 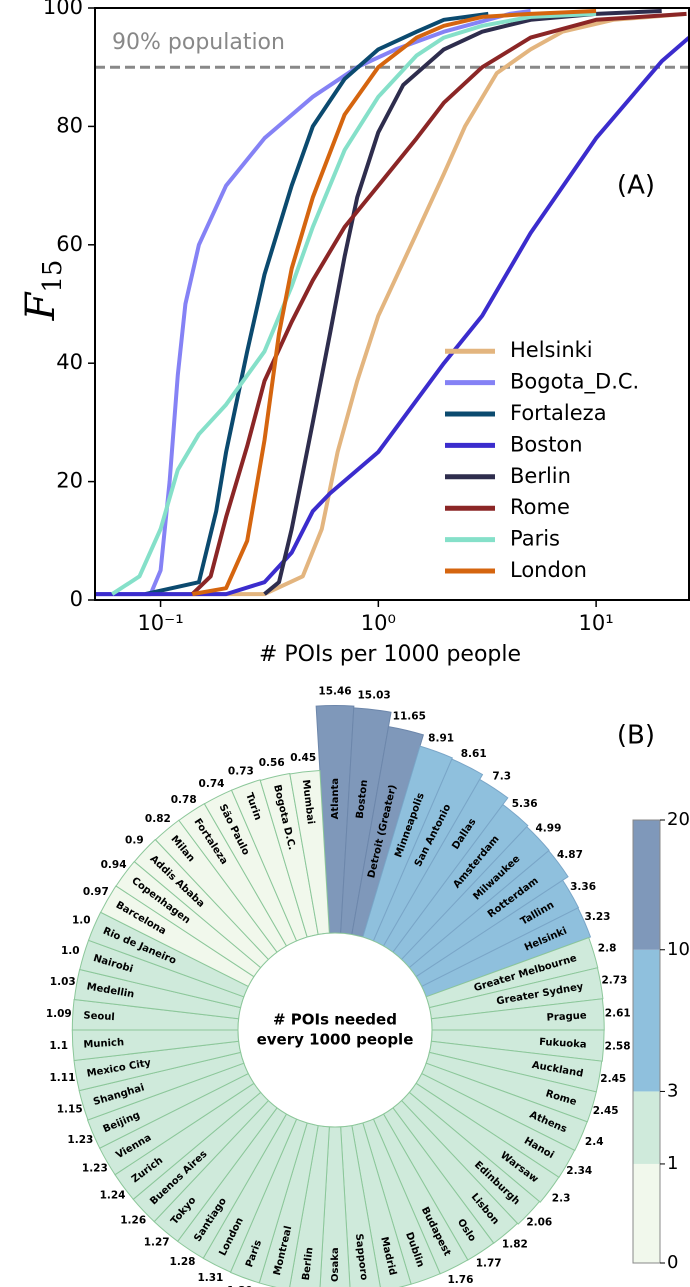 I want to click on value-label: 1.77, so click(x=489, y=1264).